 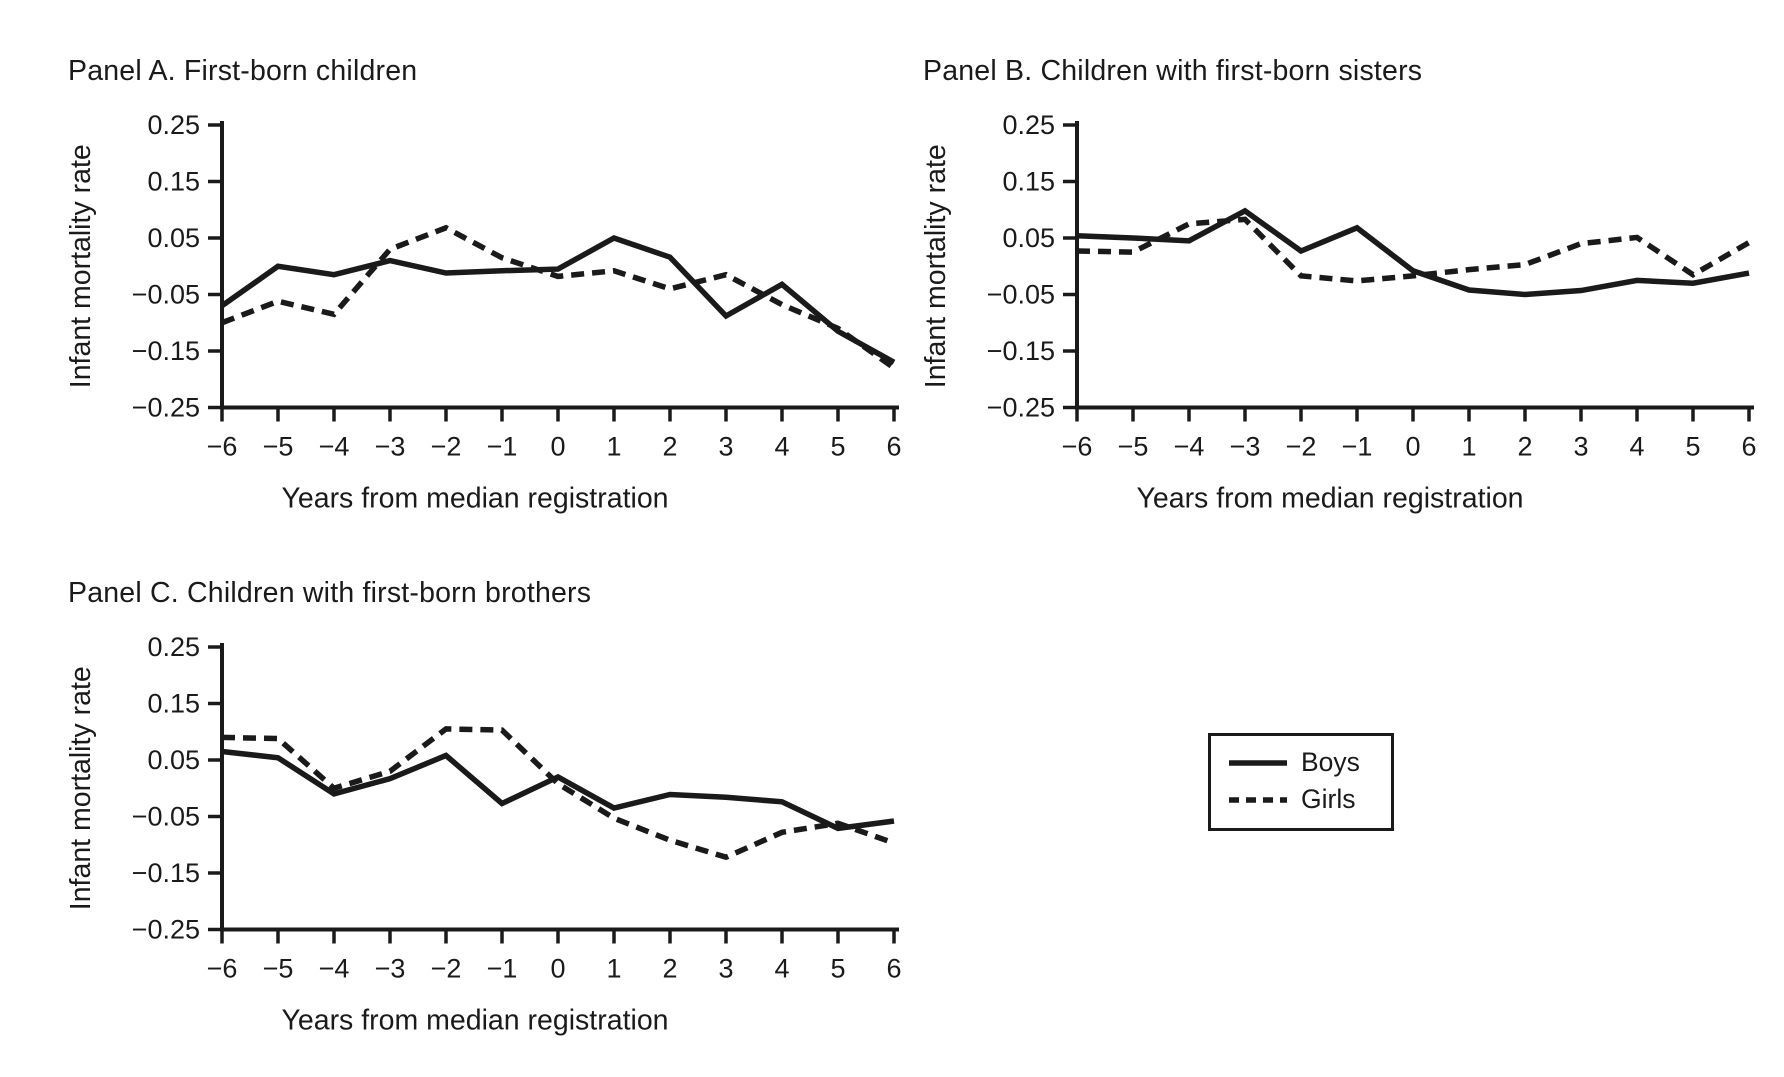 What do you see at coordinates (1328, 799) in the screenshot?
I see `legend-item-label: Girls` at bounding box center [1328, 799].